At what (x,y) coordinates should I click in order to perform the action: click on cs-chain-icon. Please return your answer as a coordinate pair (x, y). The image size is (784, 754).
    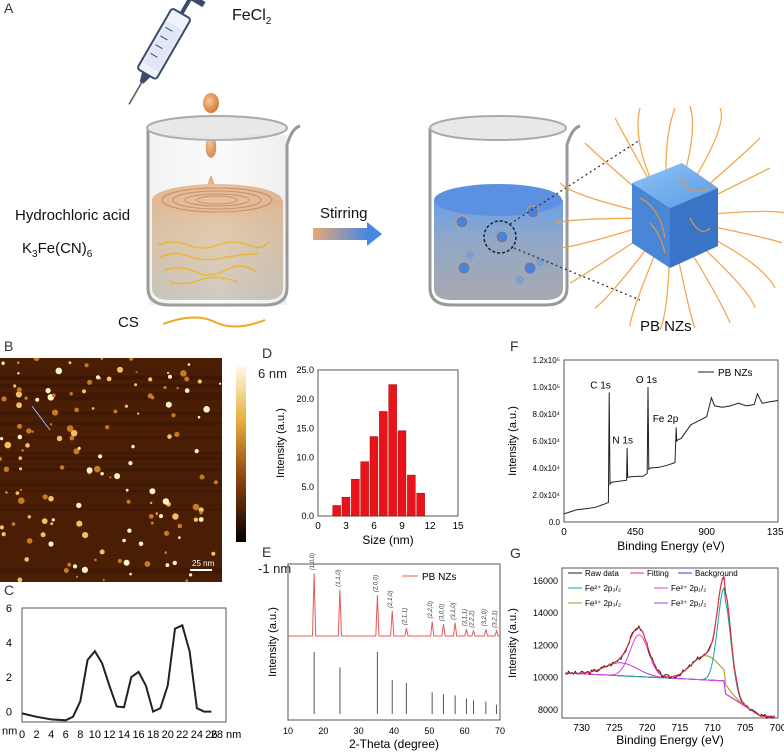
    Looking at the image, I should click on (214, 322).